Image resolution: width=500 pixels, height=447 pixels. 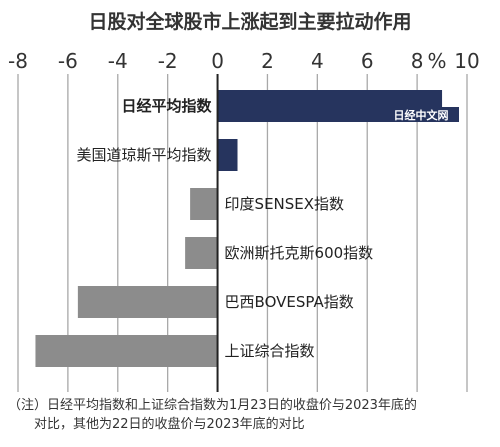 What do you see at coordinates (169, 424) in the screenshot?
I see `footnote-line-2: 对比，其他为22日的收盘价与2023年底的对比` at bounding box center [169, 424].